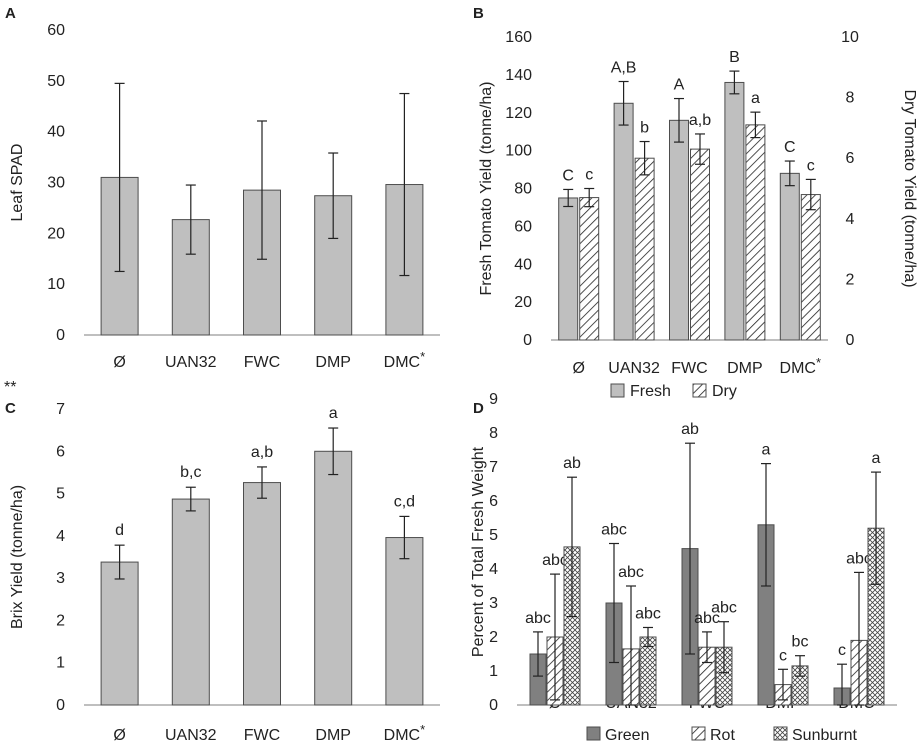  Describe the element at coordinates (119, 530) in the screenshot. I see `significance-label-c-0: d` at that location.